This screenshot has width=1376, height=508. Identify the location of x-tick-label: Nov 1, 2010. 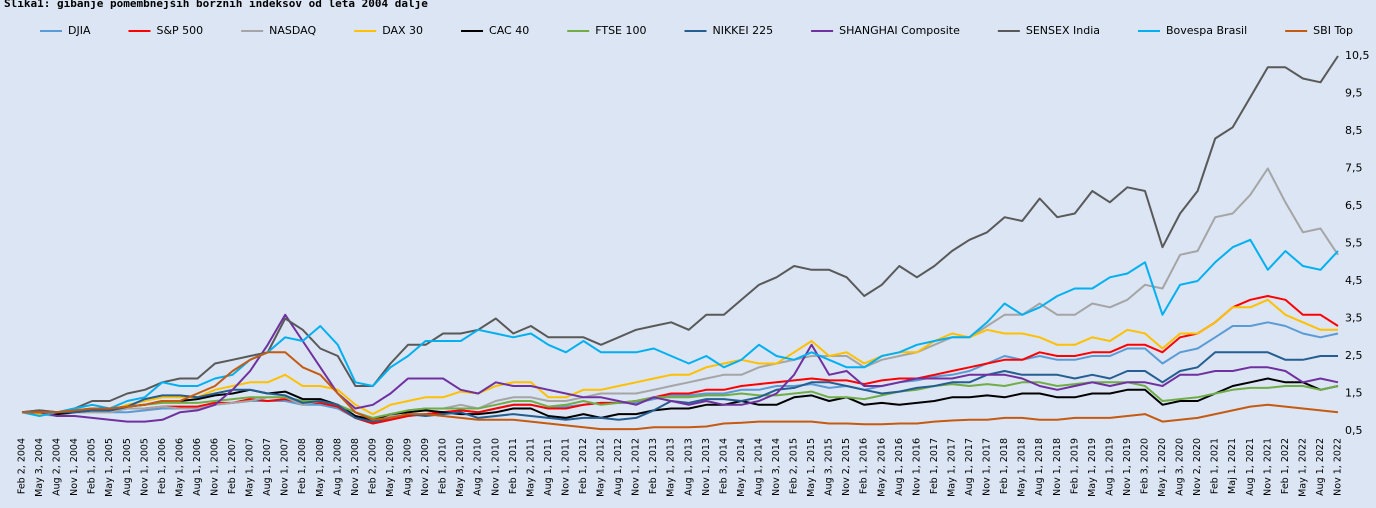
(495, 467).